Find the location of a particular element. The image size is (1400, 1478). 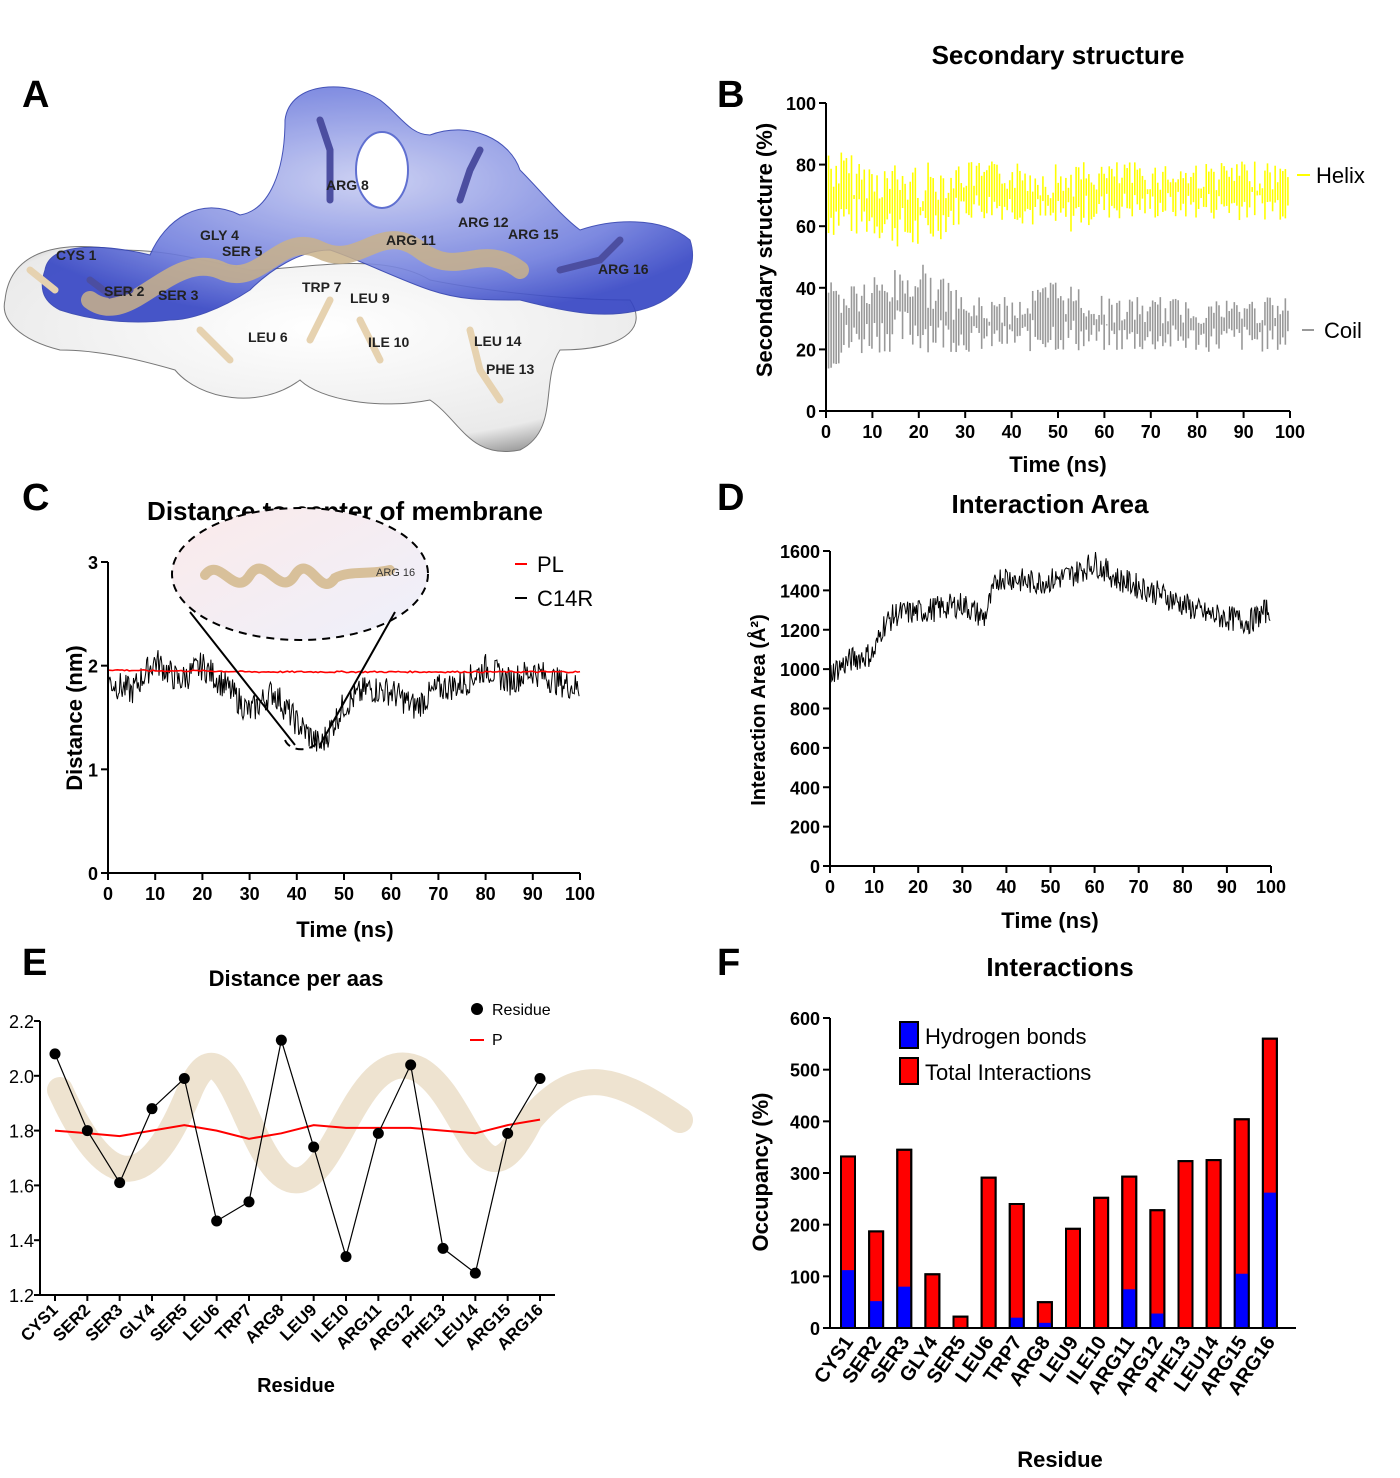

legend-coil-label: Coil is located at coordinates (1343, 330).